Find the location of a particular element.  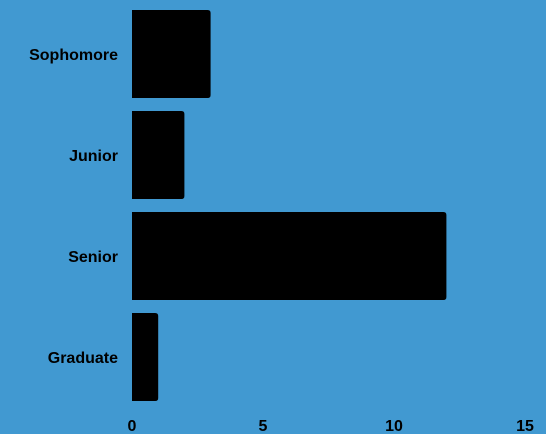

x-tick-label-0: 0 is located at coordinates (132, 426).